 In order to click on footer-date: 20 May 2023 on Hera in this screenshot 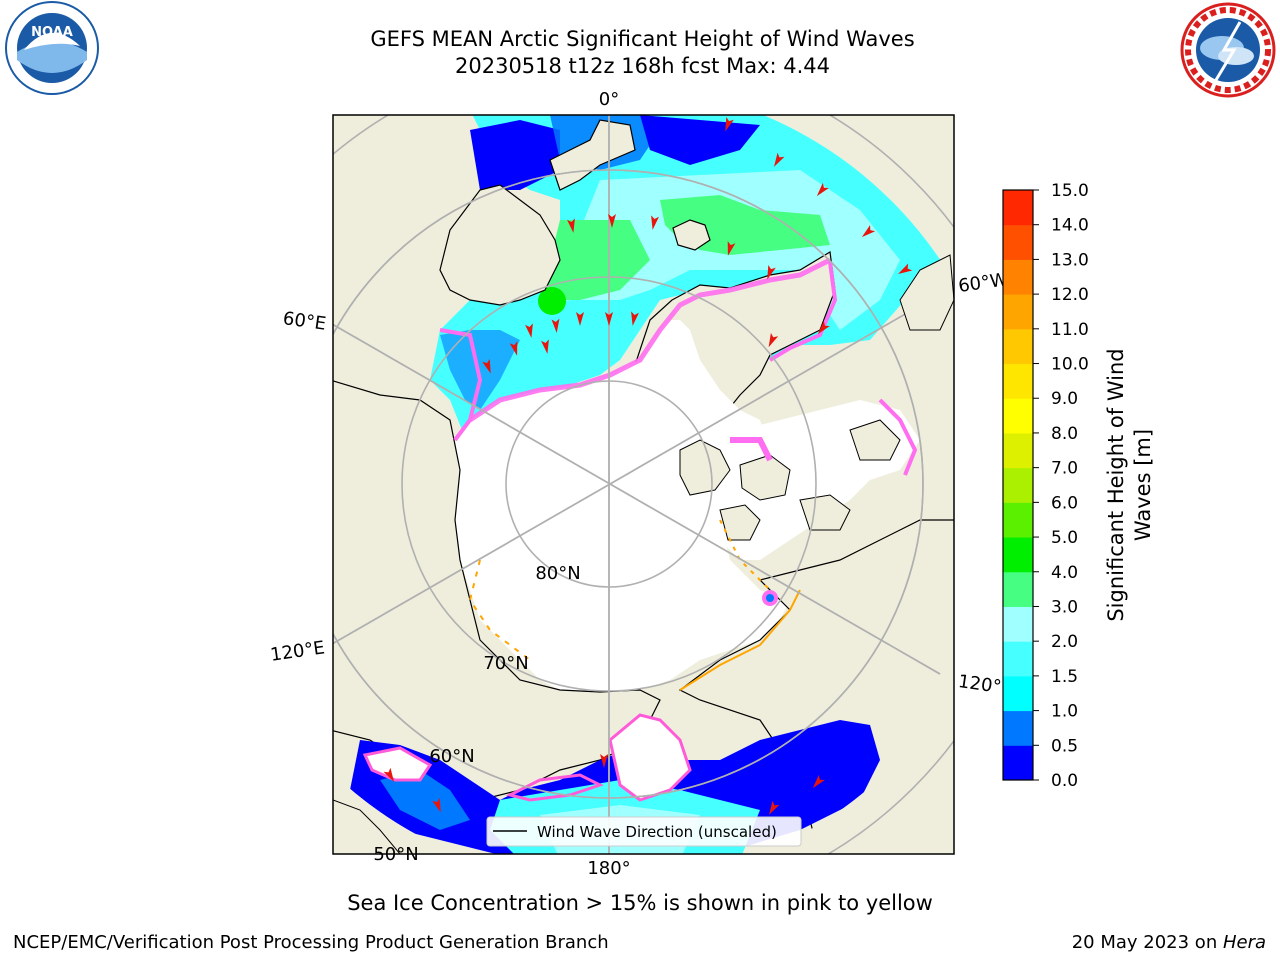, I will do `click(1169, 942)`.